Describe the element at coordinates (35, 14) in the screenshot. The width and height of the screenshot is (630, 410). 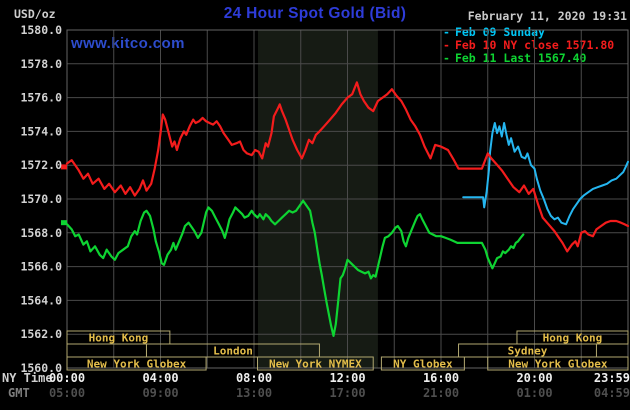
I see `y-axis-unit-label: USD/oz` at that location.